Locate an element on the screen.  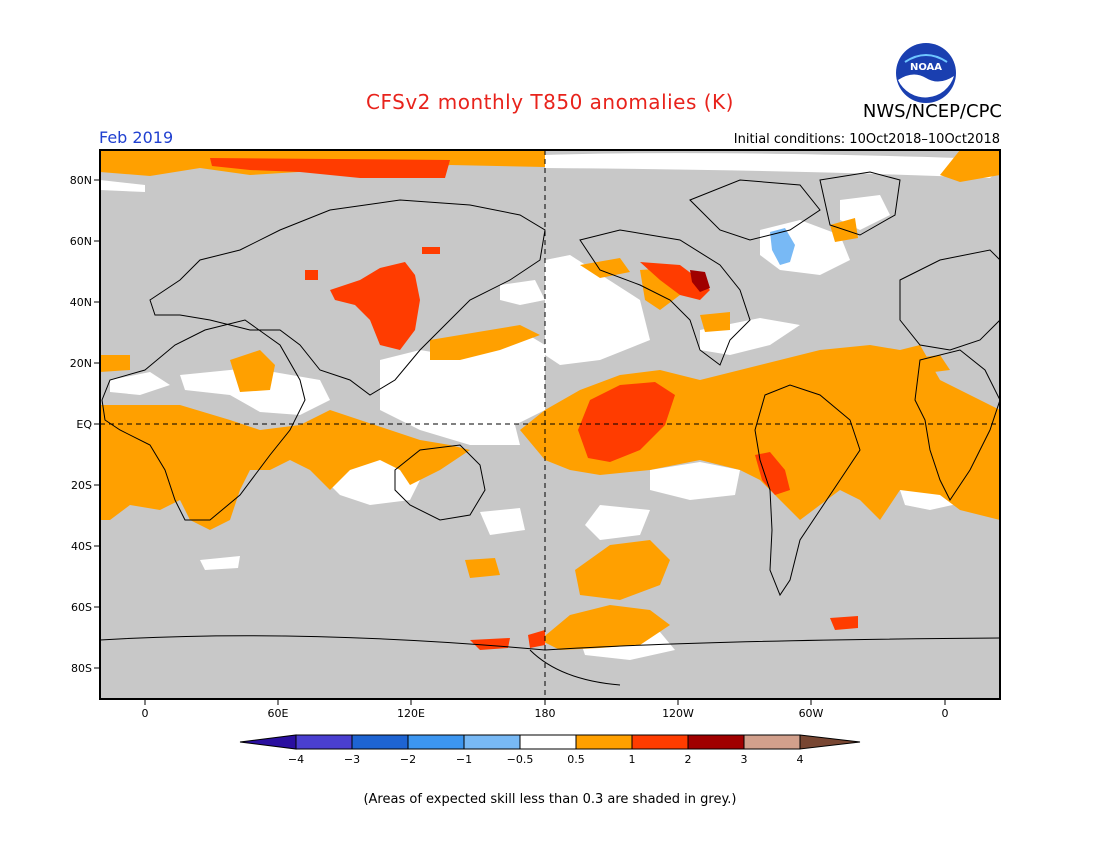
legend-label: −3 is located at coordinates (352, 759).